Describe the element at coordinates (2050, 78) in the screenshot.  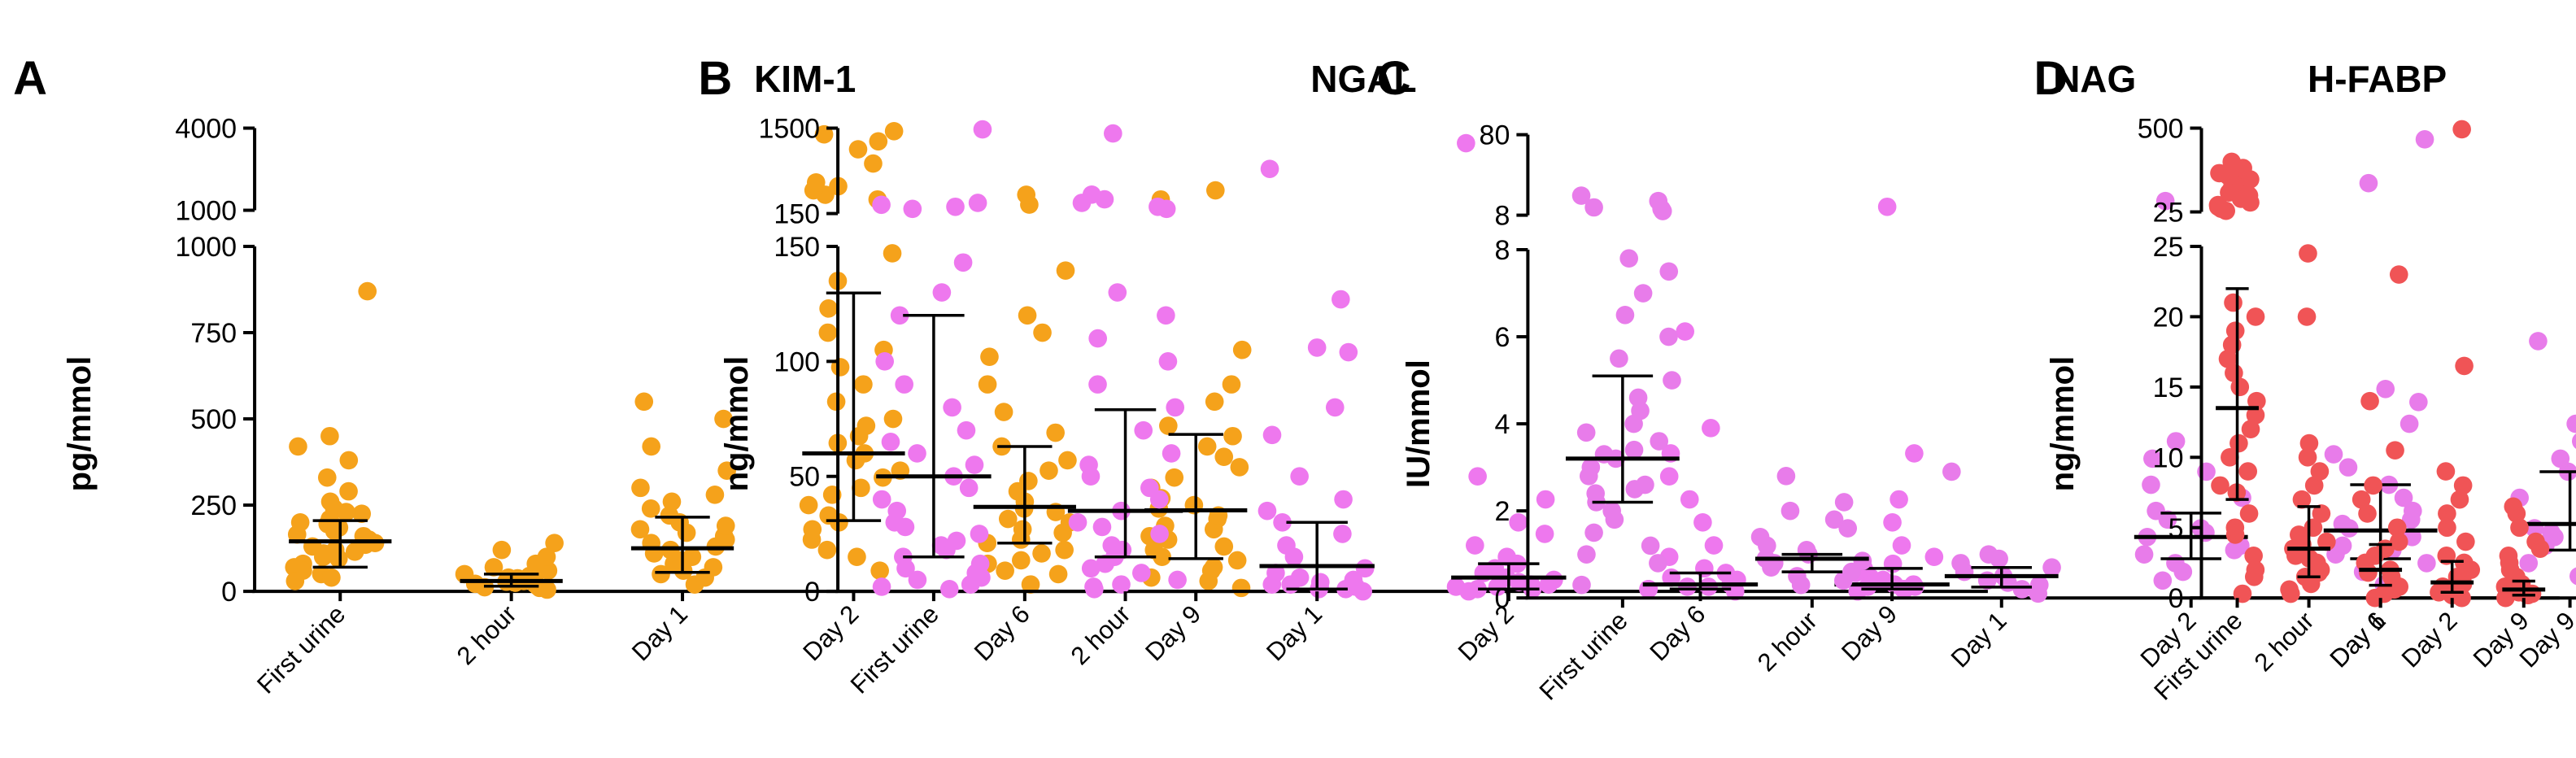
I see `panel-label-D: D` at that location.